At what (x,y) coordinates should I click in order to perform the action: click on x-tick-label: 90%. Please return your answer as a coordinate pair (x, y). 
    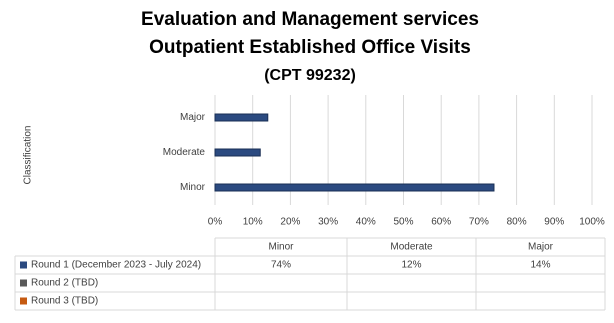
    Looking at the image, I should click on (554, 222).